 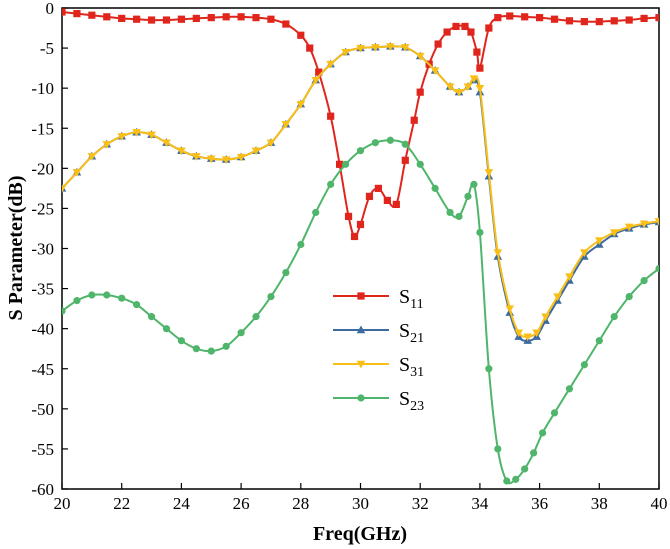 What do you see at coordinates (480, 503) in the screenshot?
I see `x-tick-label: 34` at bounding box center [480, 503].